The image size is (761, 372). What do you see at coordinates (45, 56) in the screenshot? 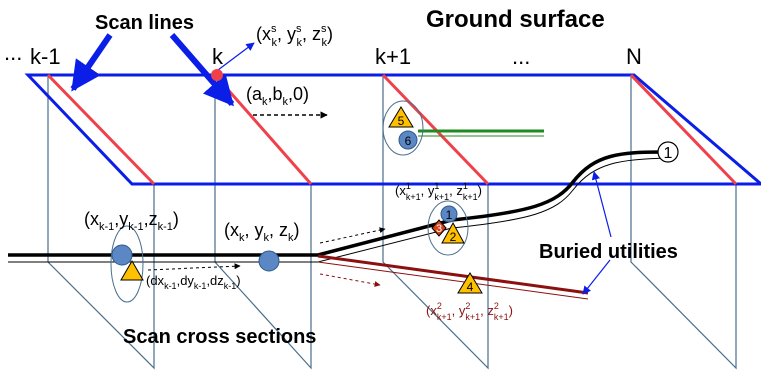
I see `index-k-minus-1: k-1` at bounding box center [45, 56].